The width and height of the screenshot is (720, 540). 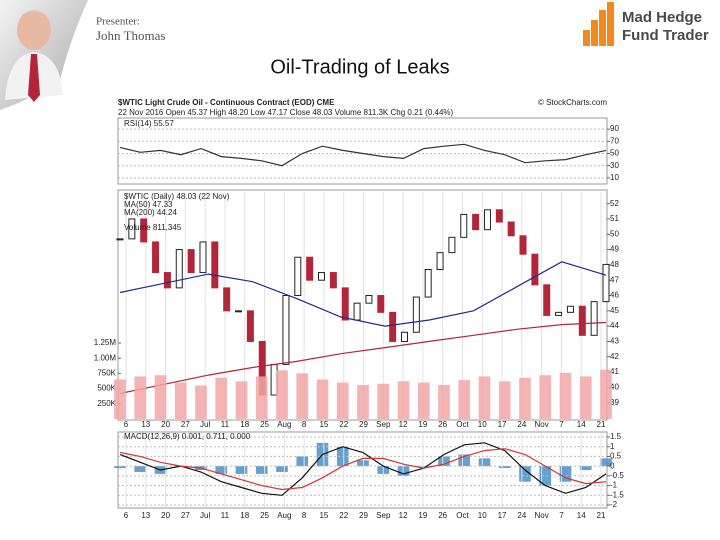 What do you see at coordinates (359, 67) in the screenshot?
I see `slide-title: Oil-Trading of Leaks` at bounding box center [359, 67].